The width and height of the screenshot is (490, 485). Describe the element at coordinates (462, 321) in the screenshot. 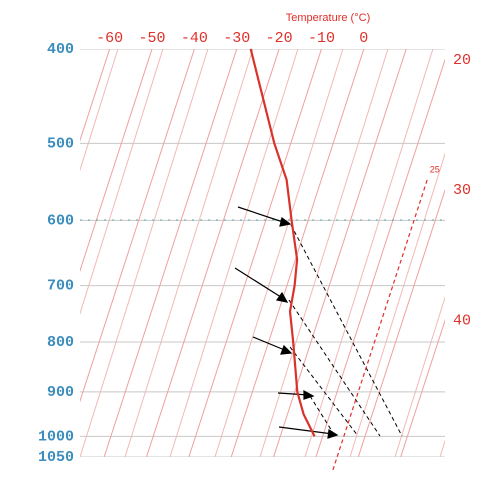

I see `temperature-label: 40` at that location.